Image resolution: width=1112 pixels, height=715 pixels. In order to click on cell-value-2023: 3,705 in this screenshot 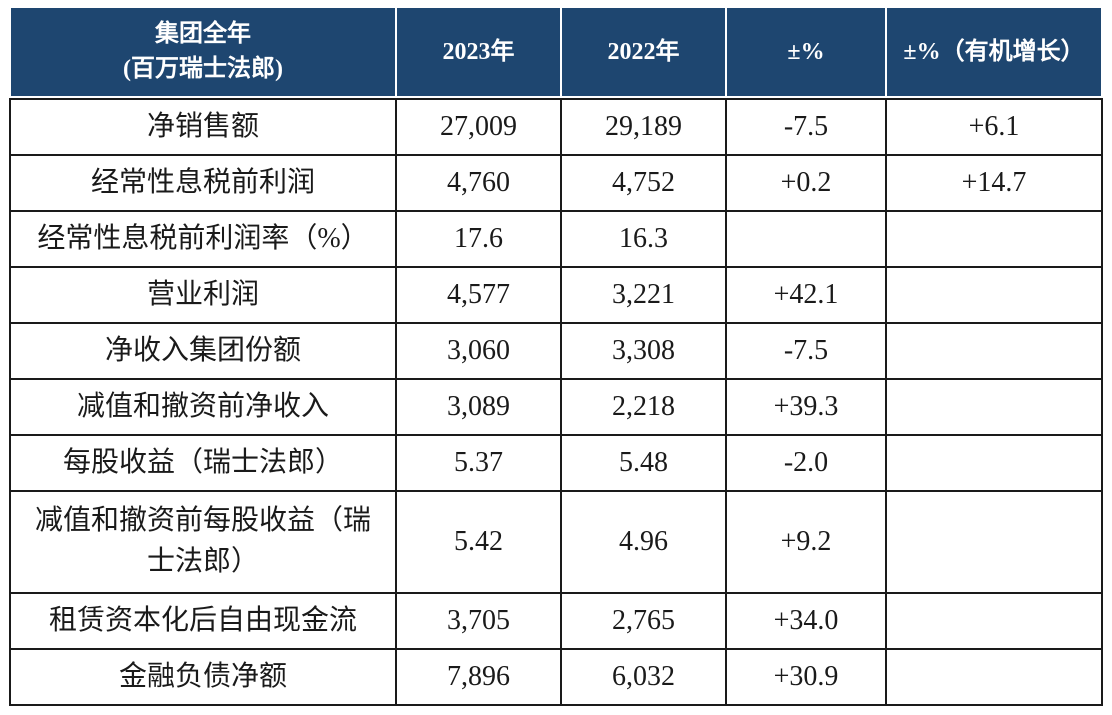, I will do `click(478, 621)`.